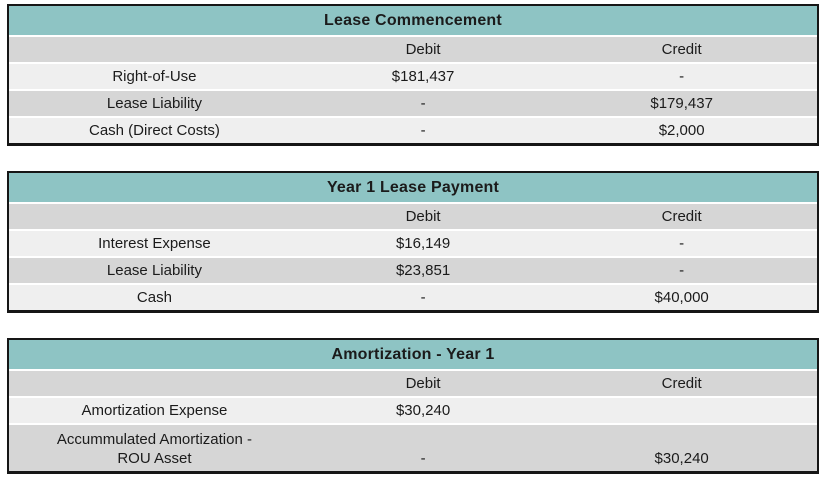 This screenshot has height=487, width=826. What do you see at coordinates (413, 187) in the screenshot?
I see `table-title: Year 1 Lease Payment` at bounding box center [413, 187].